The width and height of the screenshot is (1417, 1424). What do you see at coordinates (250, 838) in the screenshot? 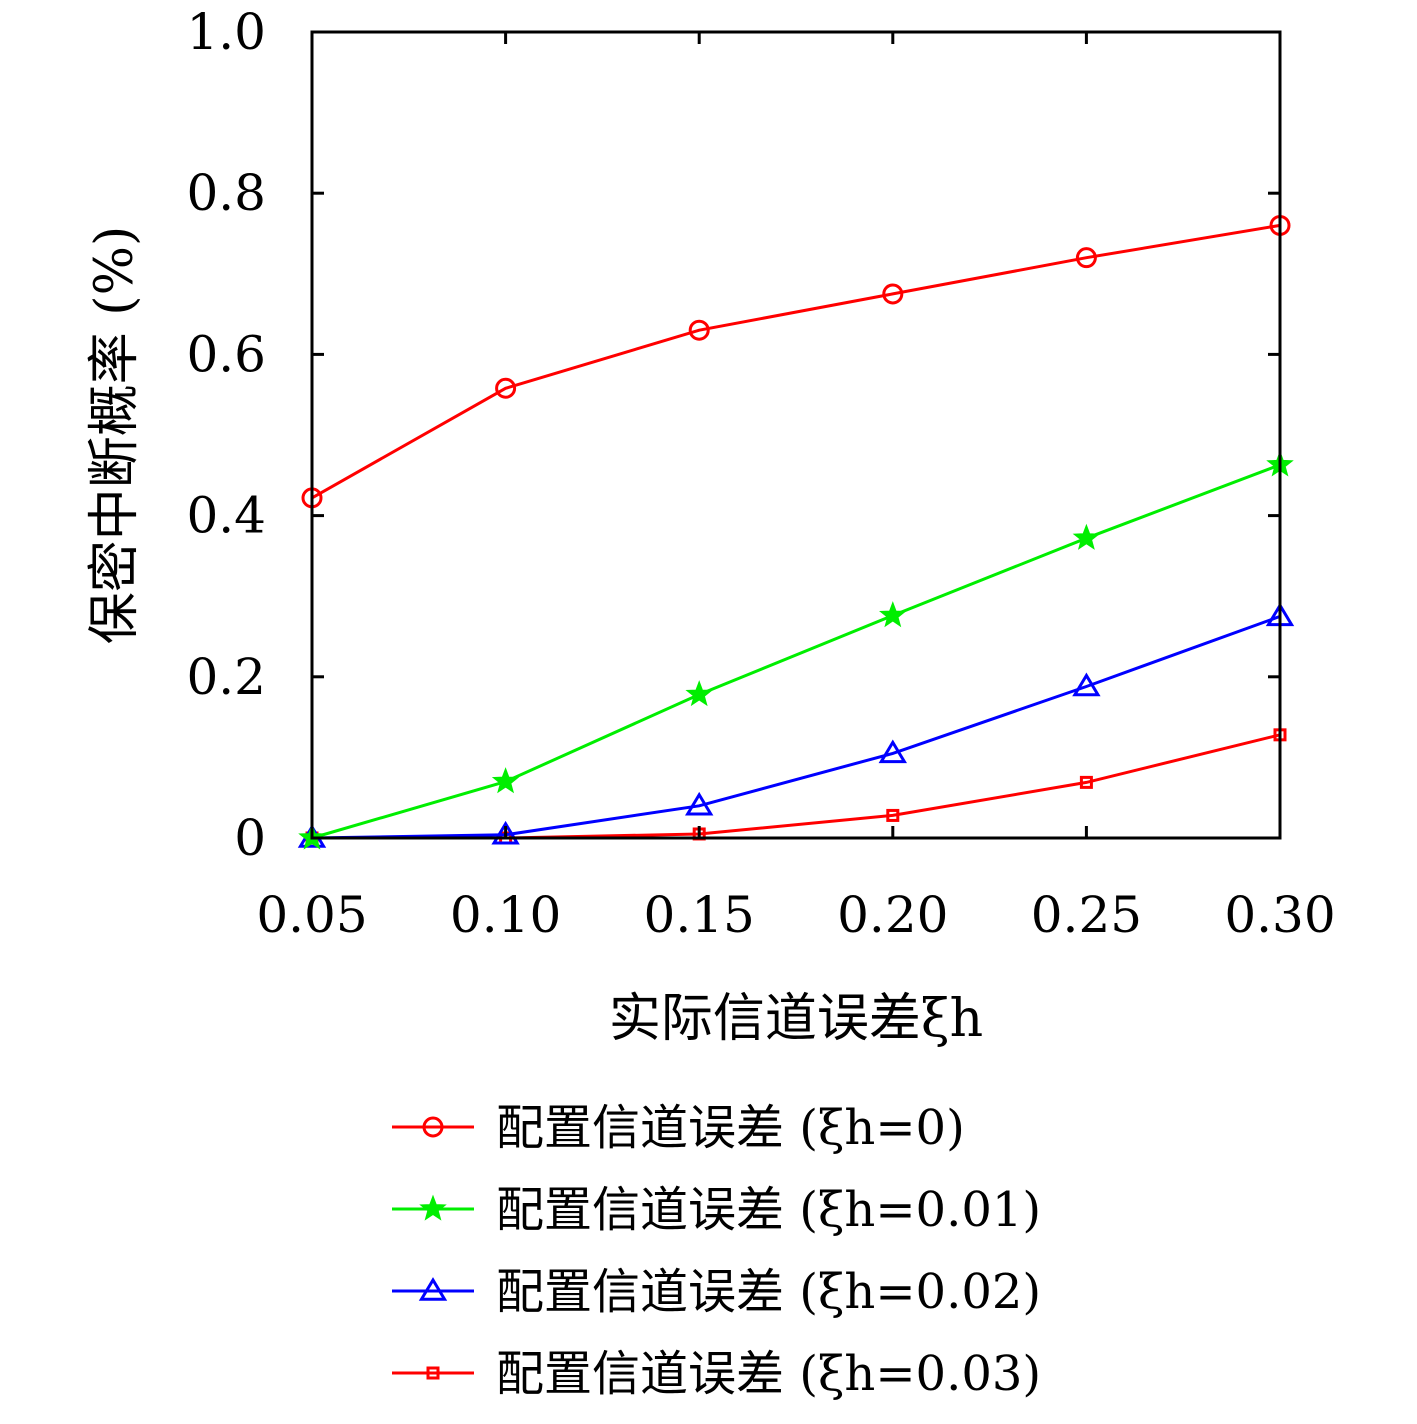
I see `y-tick-label: 0` at bounding box center [250, 838].